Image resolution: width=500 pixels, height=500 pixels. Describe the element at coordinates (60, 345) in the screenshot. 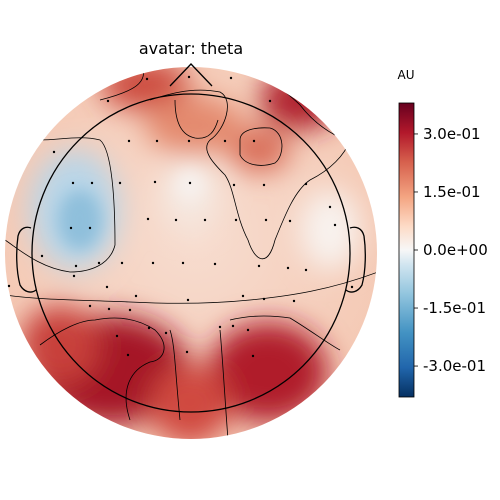

I see `region-occipital-lateral` at that location.